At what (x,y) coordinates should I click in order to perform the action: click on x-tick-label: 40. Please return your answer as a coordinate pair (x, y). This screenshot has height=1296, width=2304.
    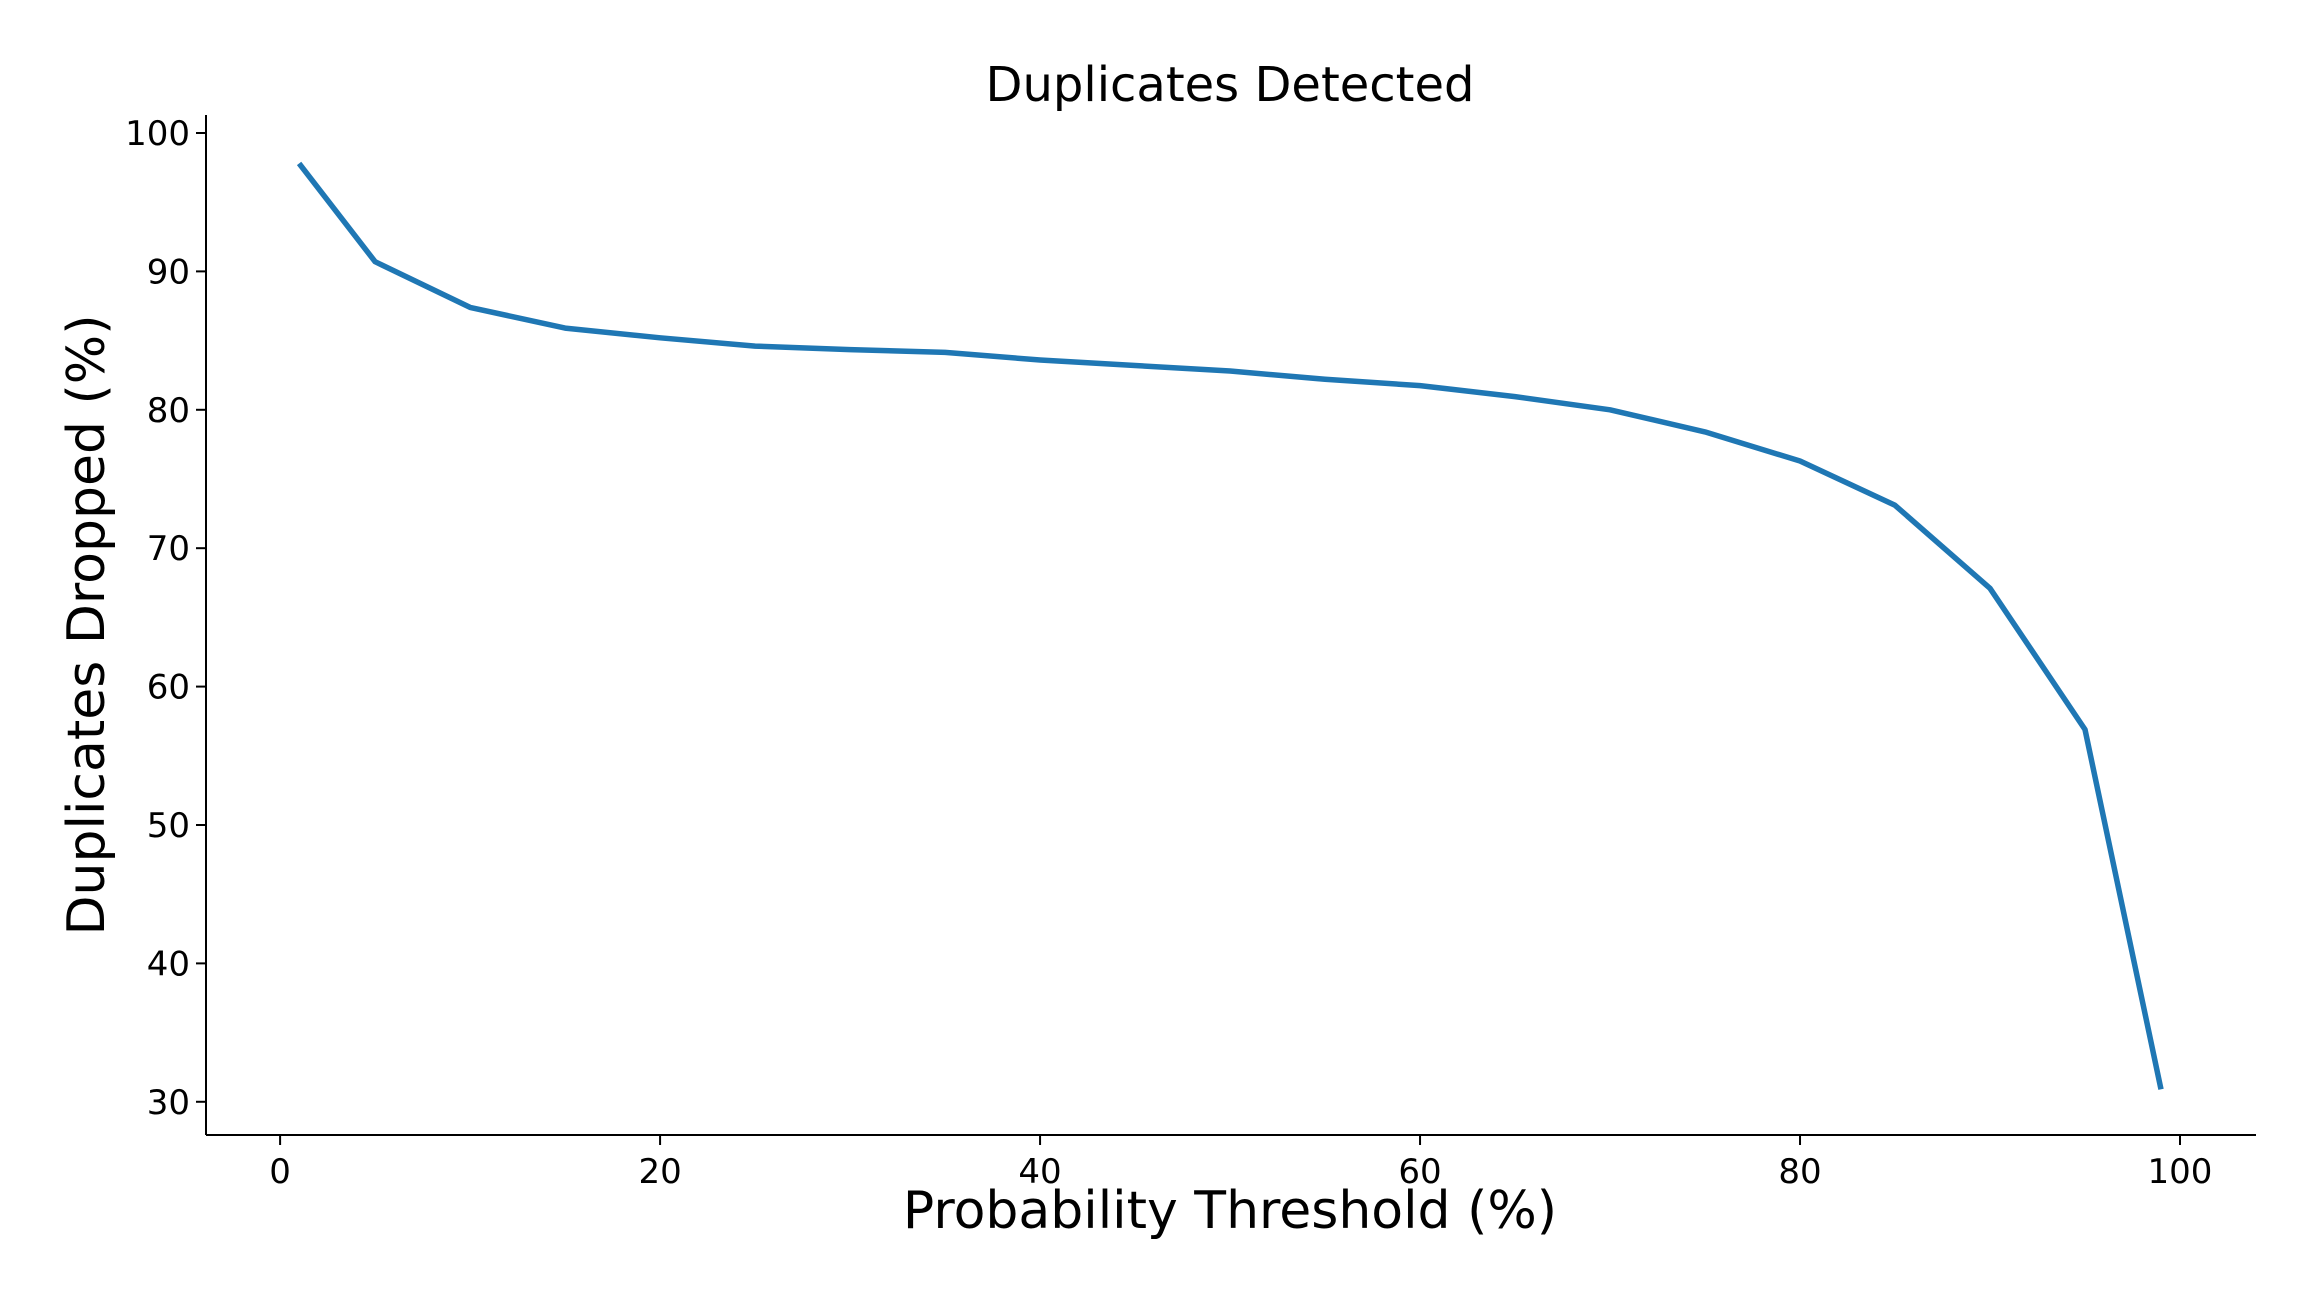
    Looking at the image, I should click on (1039, 1172).